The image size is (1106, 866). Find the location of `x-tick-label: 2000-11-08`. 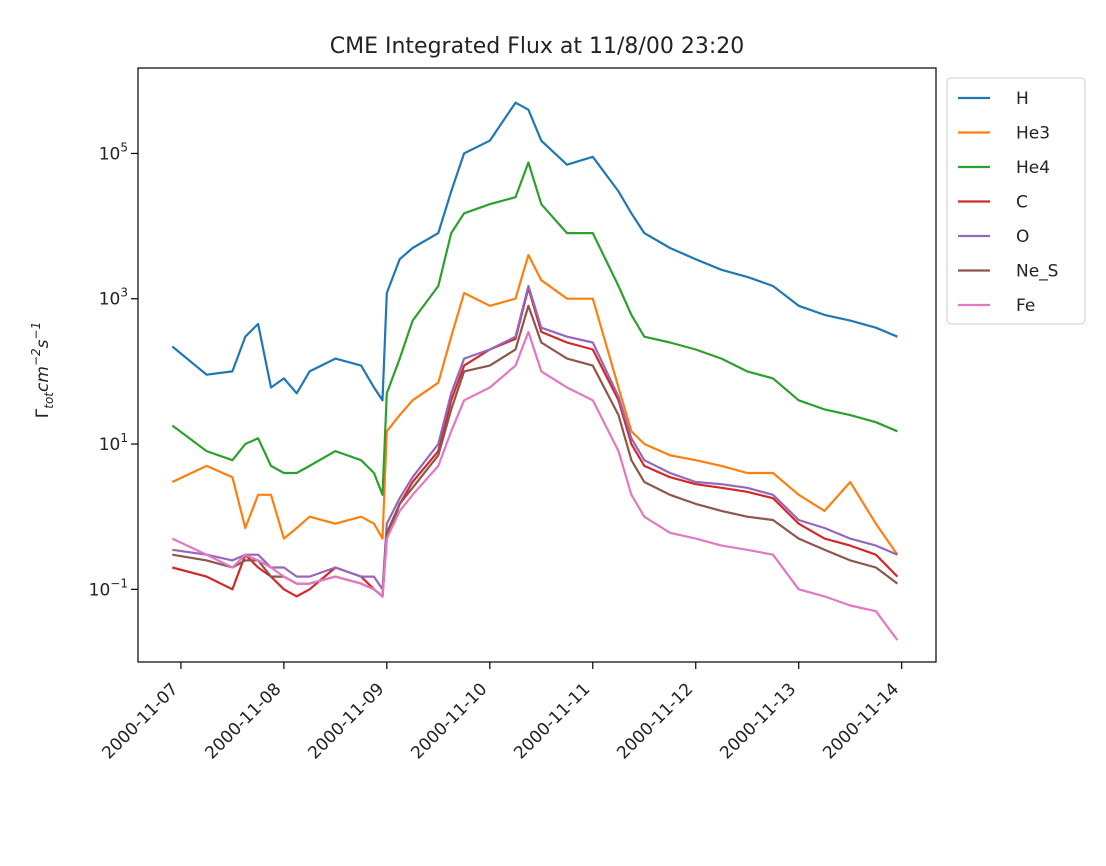

x-tick-label: 2000-11-08 is located at coordinates (243, 721).